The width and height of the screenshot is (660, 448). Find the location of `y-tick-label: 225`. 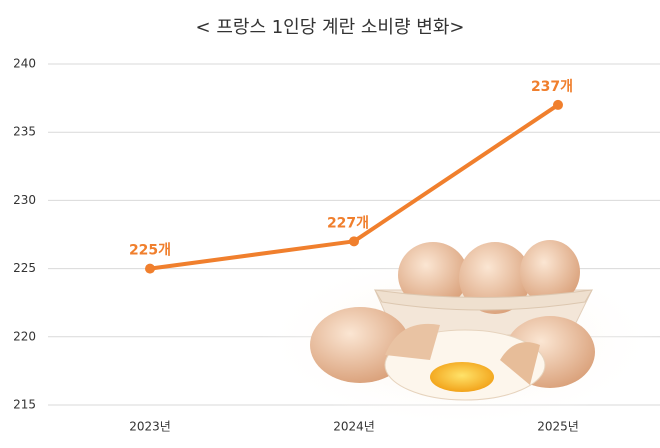

y-tick-label: 225 is located at coordinates (24, 268).